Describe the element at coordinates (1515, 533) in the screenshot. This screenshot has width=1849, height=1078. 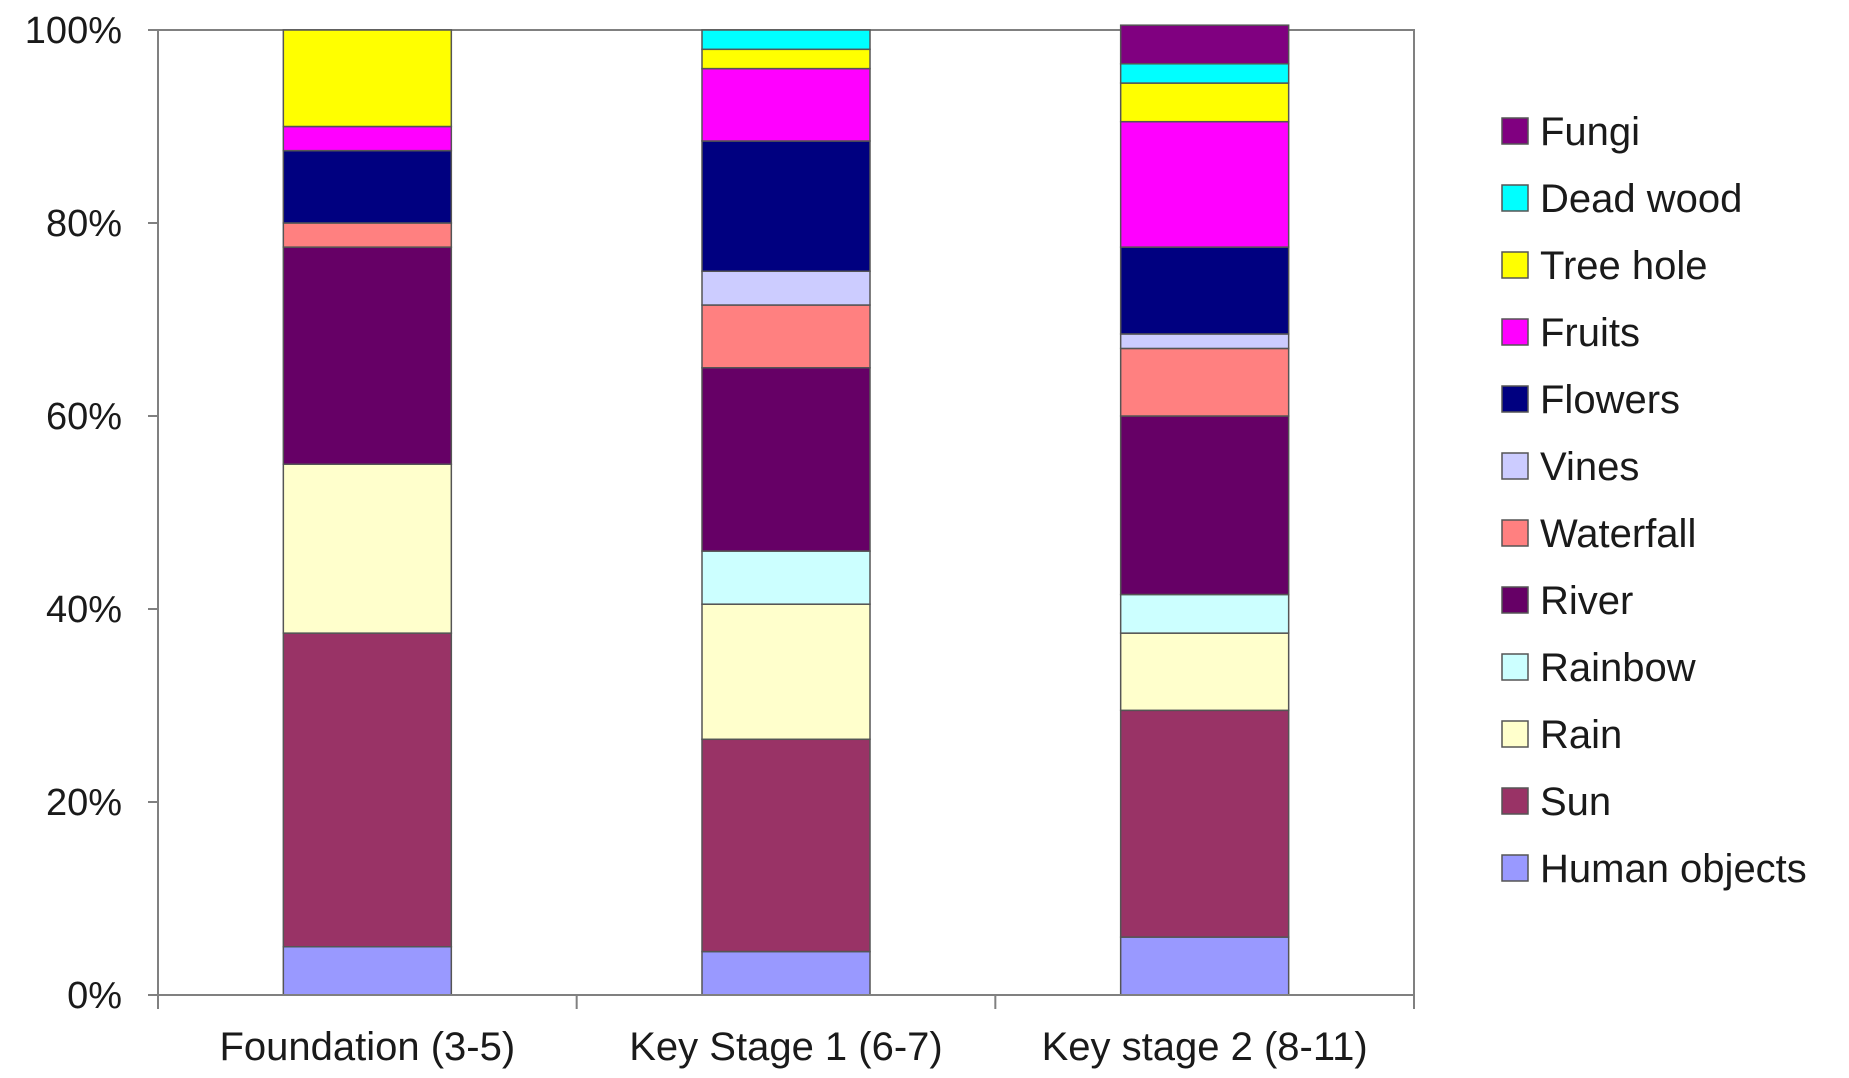
I see `legend-swatch-waterfall` at that location.